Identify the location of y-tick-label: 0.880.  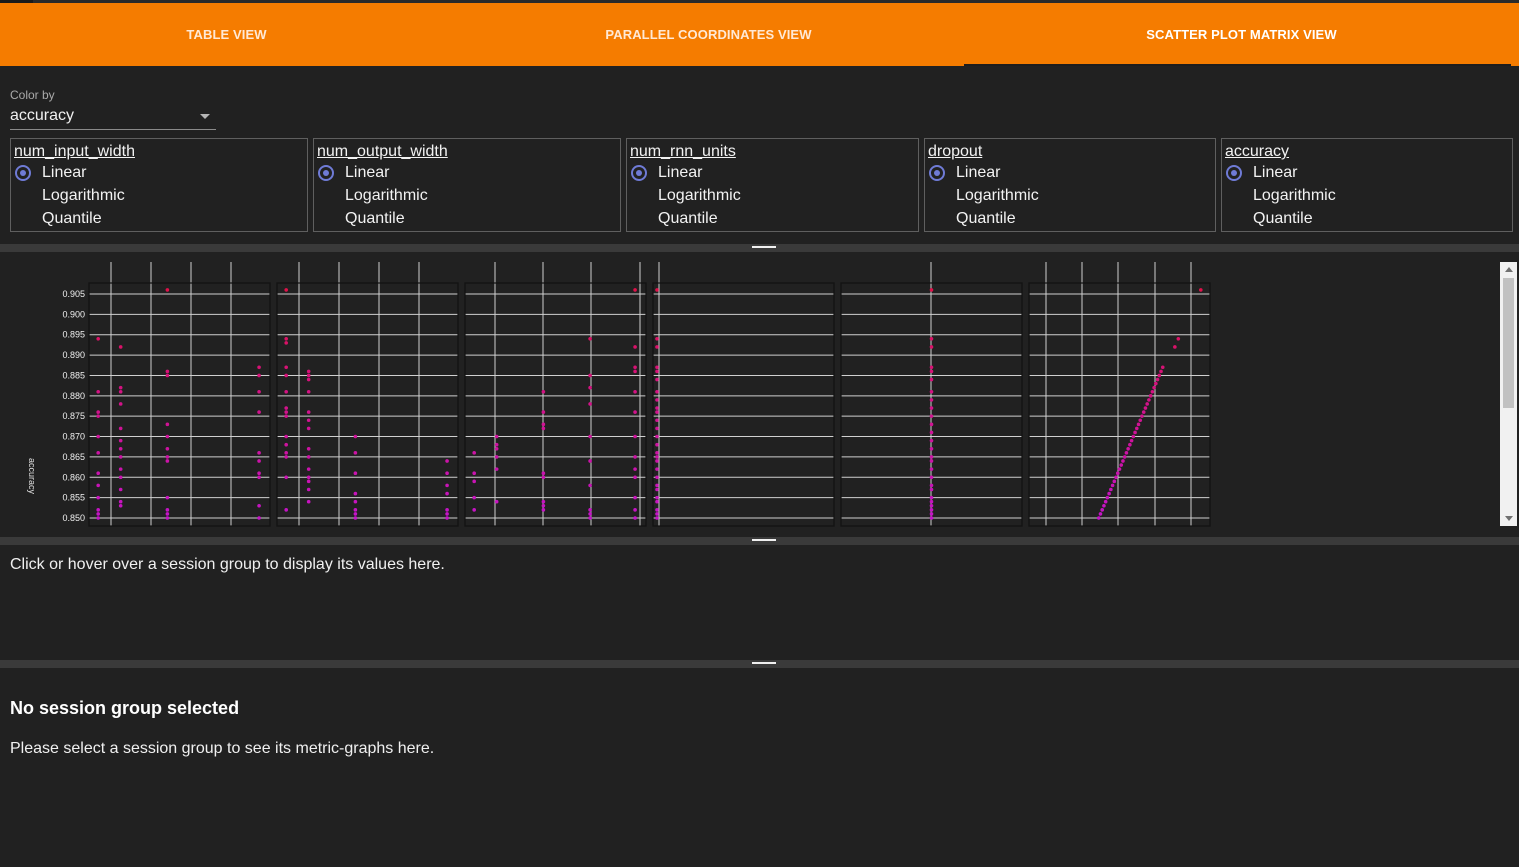
(73, 396).